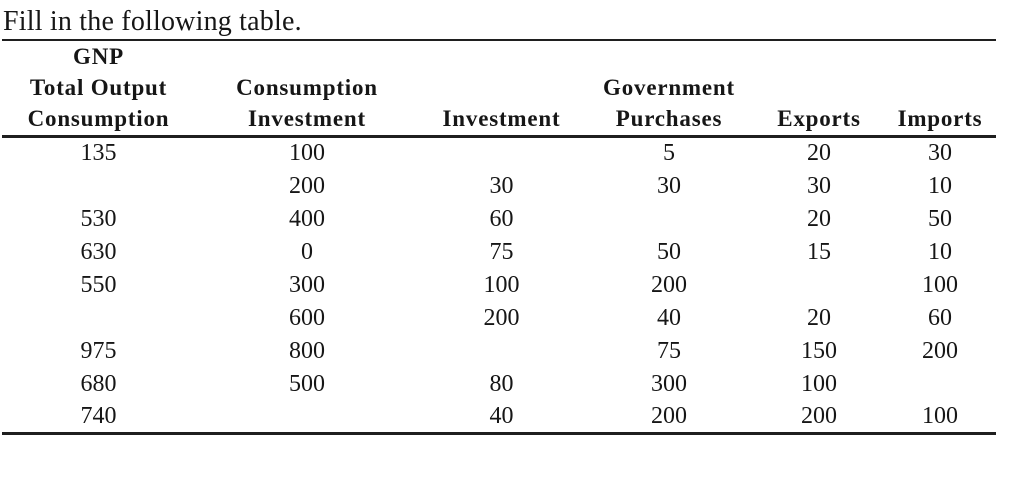  What do you see at coordinates (98, 350) in the screenshot?
I see `value-cell: 975` at bounding box center [98, 350].